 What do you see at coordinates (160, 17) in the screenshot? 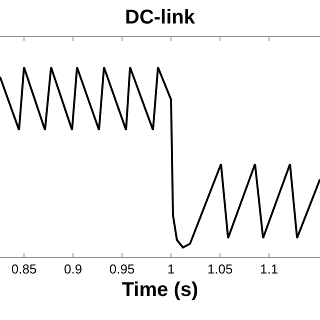
I see `chart-title: DC-link` at bounding box center [160, 17].